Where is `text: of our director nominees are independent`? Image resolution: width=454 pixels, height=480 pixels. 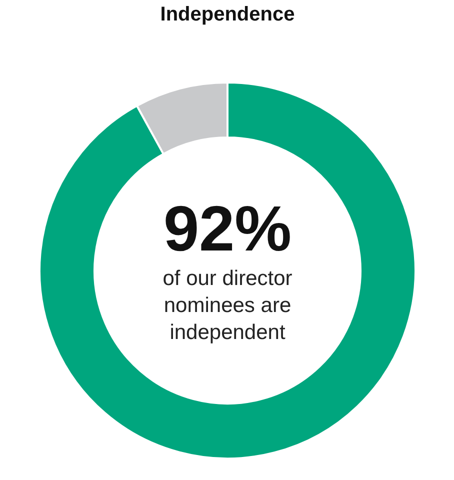
text: of our director nominees are independent is located at coordinates (227, 305).